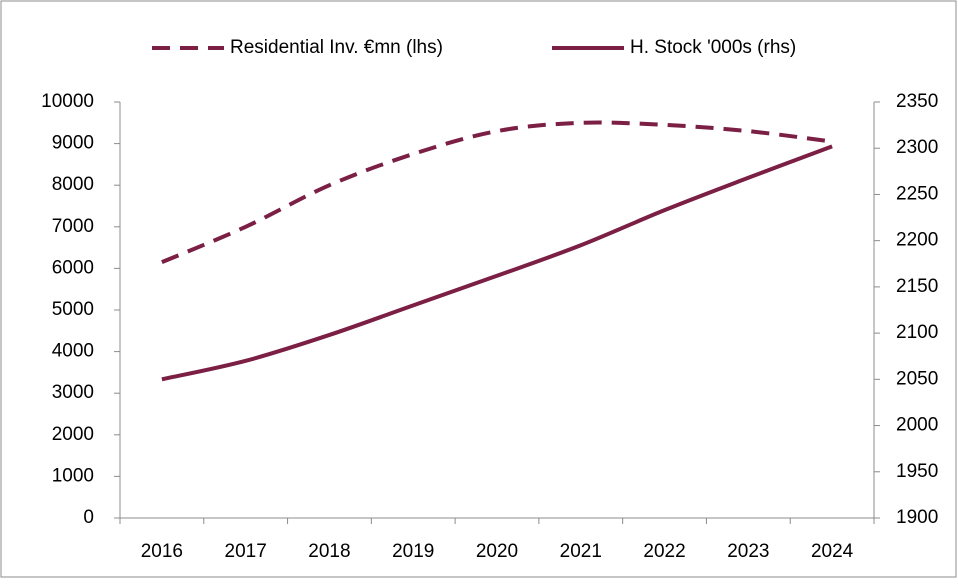 The width and height of the screenshot is (958, 584). Describe the element at coordinates (917, 517) in the screenshot. I see `y2-tick-label: 1900` at that location.